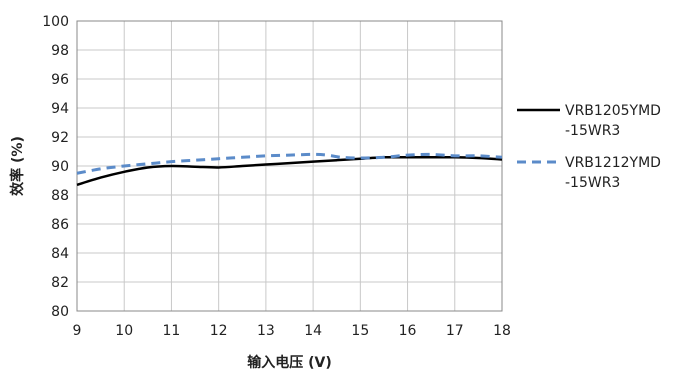 The height and width of the screenshot is (372, 675). I want to click on legend-label-line: VRB1212YMD, so click(613, 163).